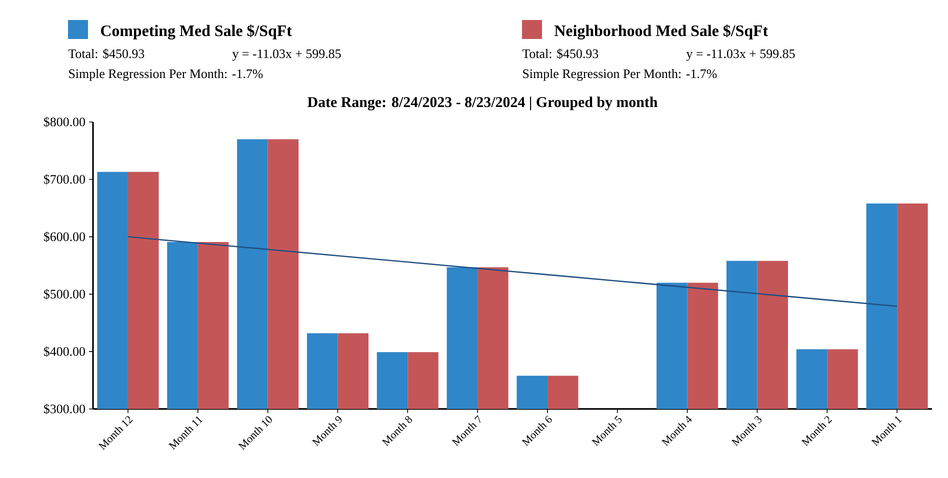  I want to click on y-tick-label: $500.00, so click(65, 294).